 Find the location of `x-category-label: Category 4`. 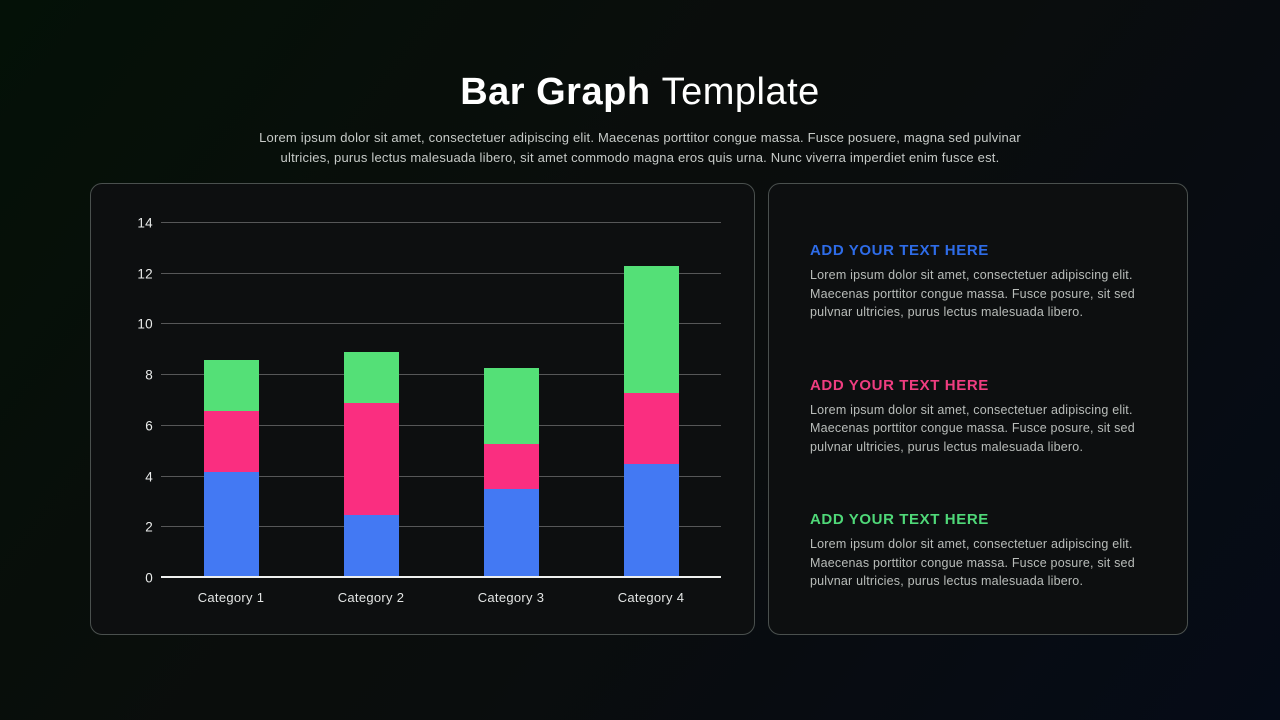

x-category-label: Category 4 is located at coordinates (651, 597).